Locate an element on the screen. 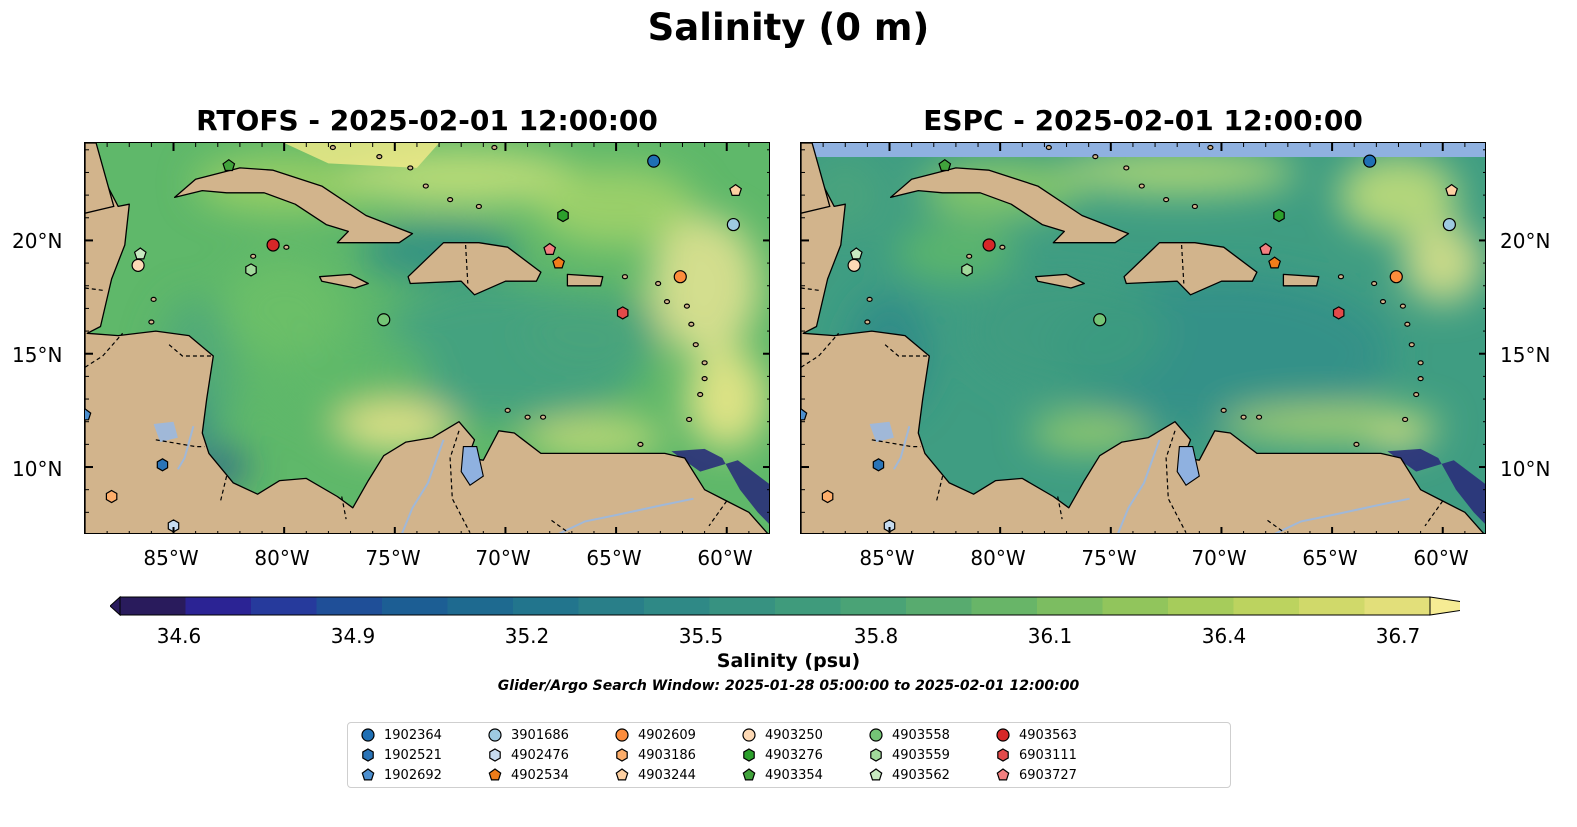  legend-item-3901686: 3901686 is located at coordinates (528, 735).